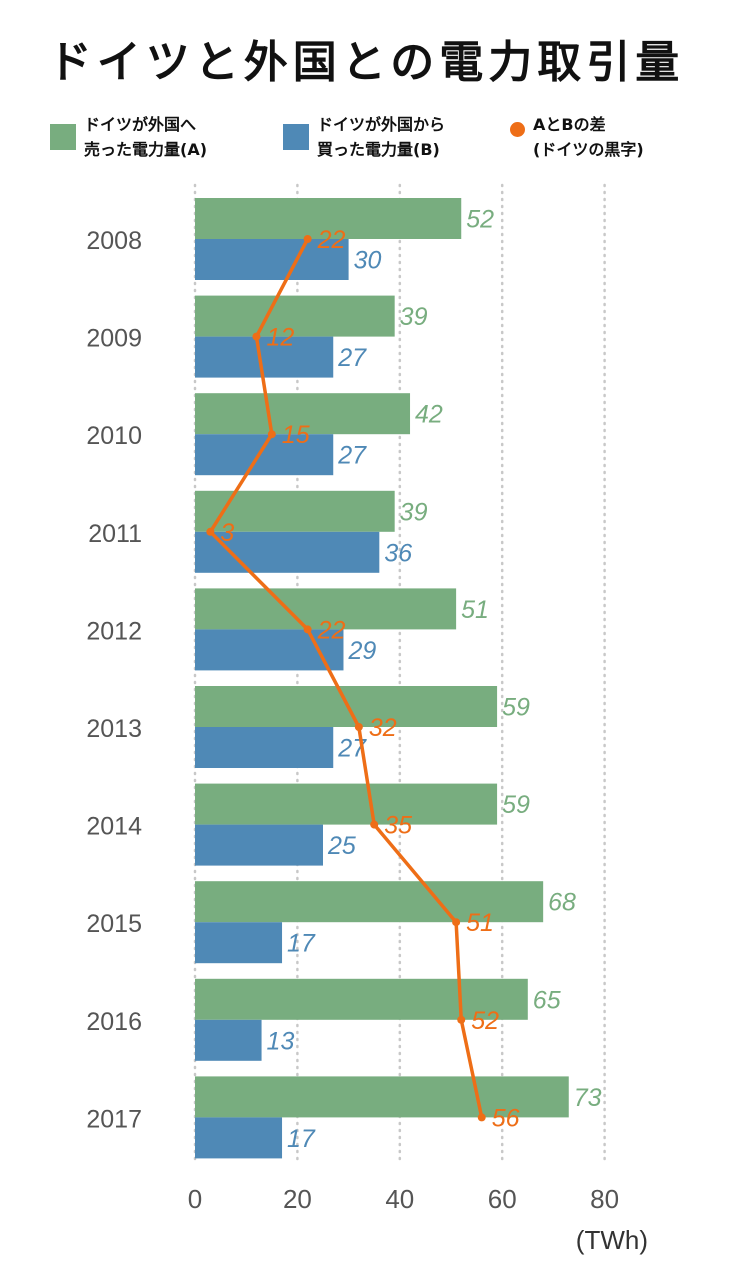 This screenshot has width=732, height=1280. I want to click on value-label-bought: 36, so click(398, 553).